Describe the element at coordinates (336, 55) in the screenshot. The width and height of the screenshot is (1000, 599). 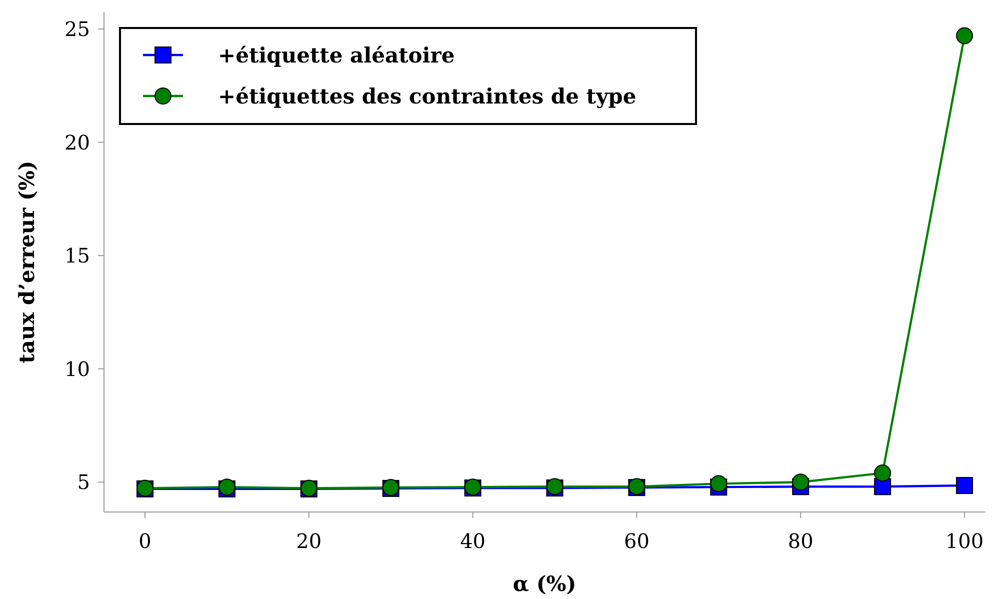
I see `legend-label: +étiquette aléatoire` at that location.